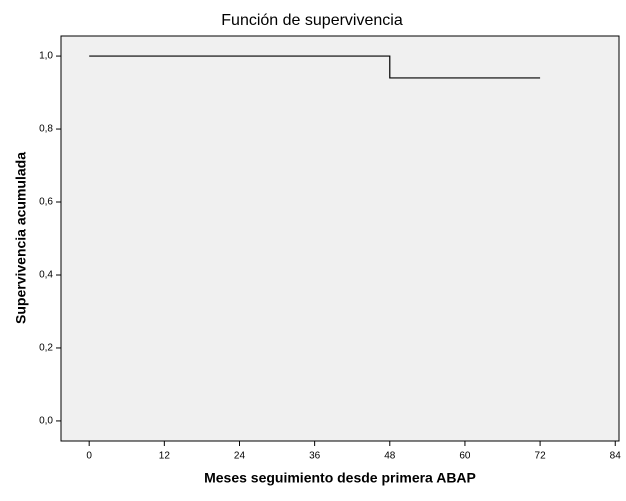 This screenshot has width=626, height=501. Describe the element at coordinates (21, 238) in the screenshot. I see `y-axis-title: Supervivencia acumulada` at that location.